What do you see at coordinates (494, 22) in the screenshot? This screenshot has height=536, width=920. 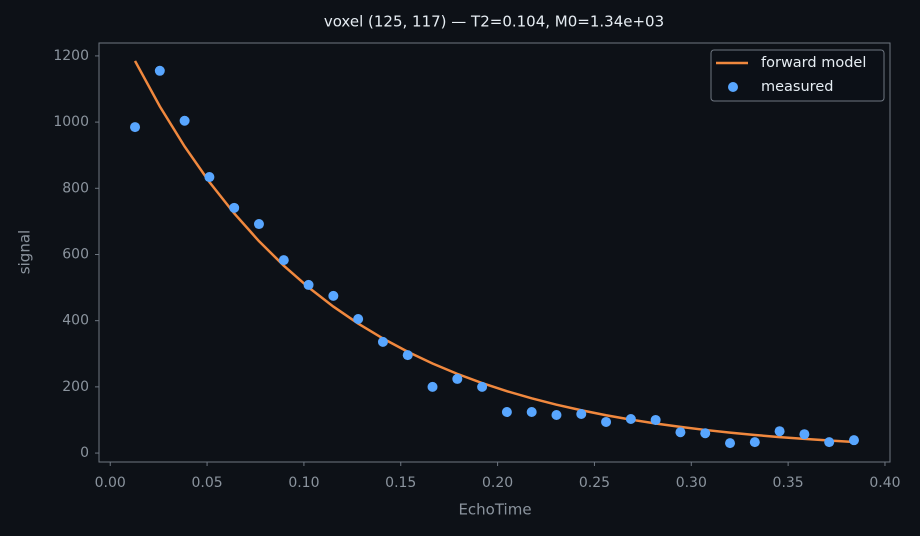 I see `chart-title: voxel (125, 117) — T2=0.104, M0=1.34e+03` at bounding box center [494, 22].